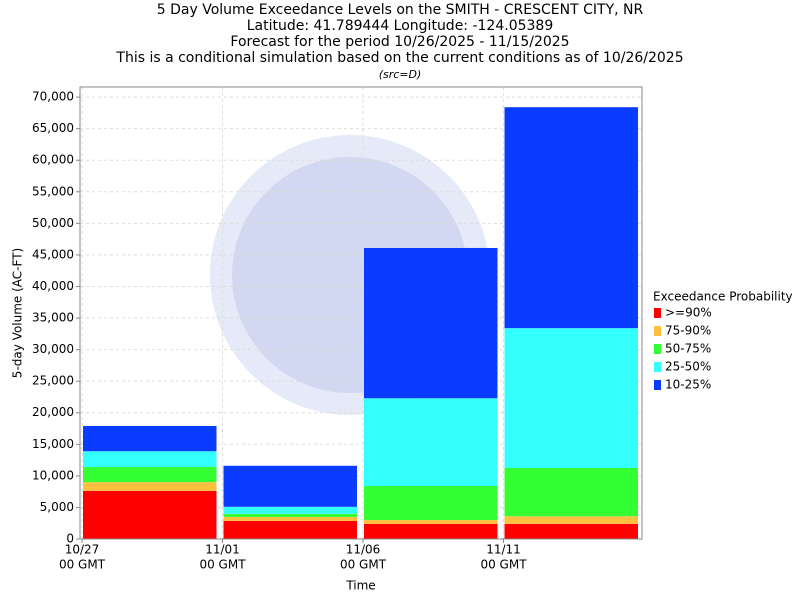 The width and height of the screenshot is (800, 600). Describe the element at coordinates (503, 550) in the screenshot. I see `x-tick-label: 11/11` at that location.